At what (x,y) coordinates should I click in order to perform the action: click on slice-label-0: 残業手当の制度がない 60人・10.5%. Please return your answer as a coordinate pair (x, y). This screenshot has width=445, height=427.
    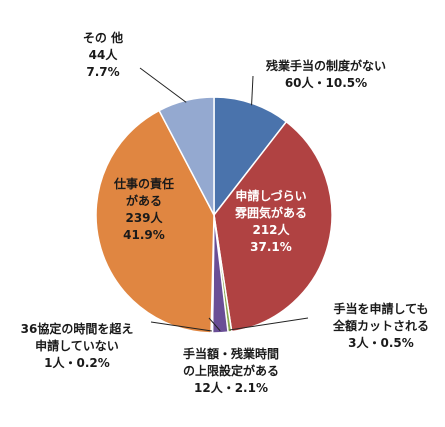
    Looking at the image, I should click on (326, 74).